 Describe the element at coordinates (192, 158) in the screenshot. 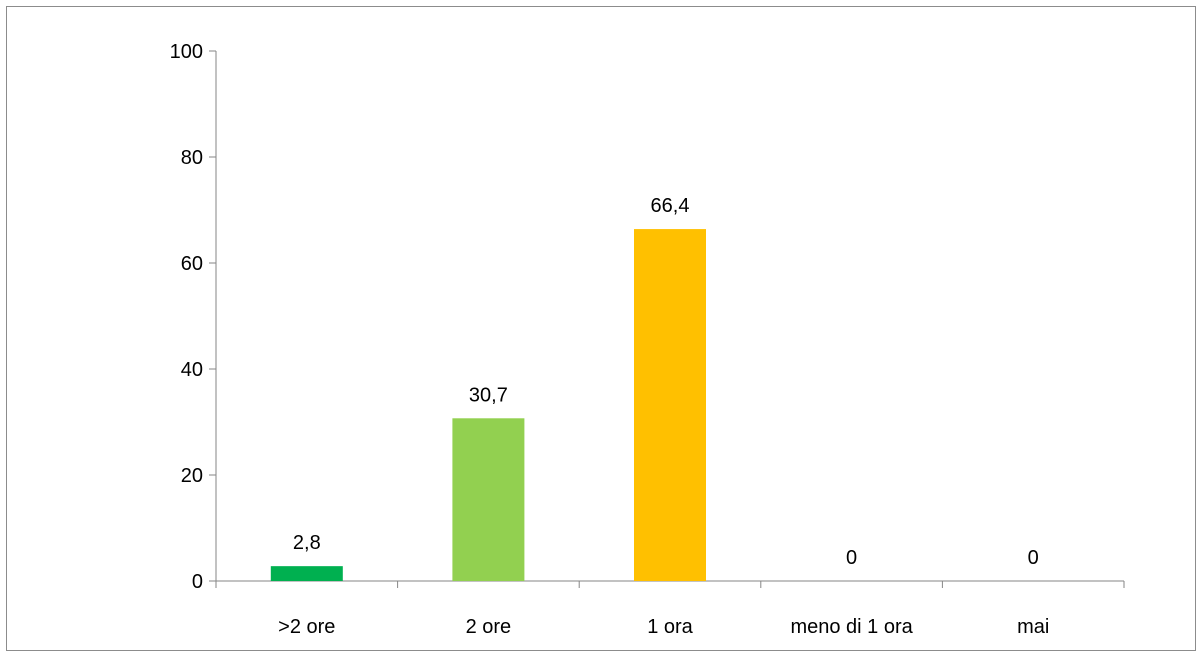

I see `y-tick-label: 80` at that location.